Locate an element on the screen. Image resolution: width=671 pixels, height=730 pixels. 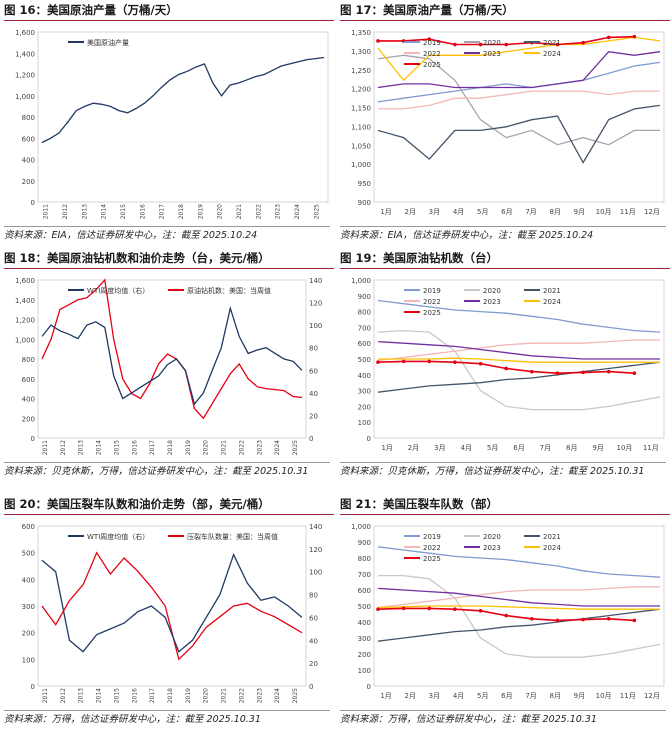
y2-tick-label: 20 is located at coordinates (313, 416).